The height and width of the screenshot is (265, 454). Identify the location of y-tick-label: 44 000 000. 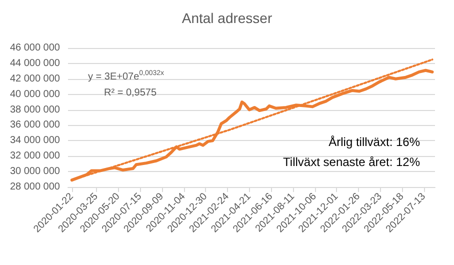
(35, 63).